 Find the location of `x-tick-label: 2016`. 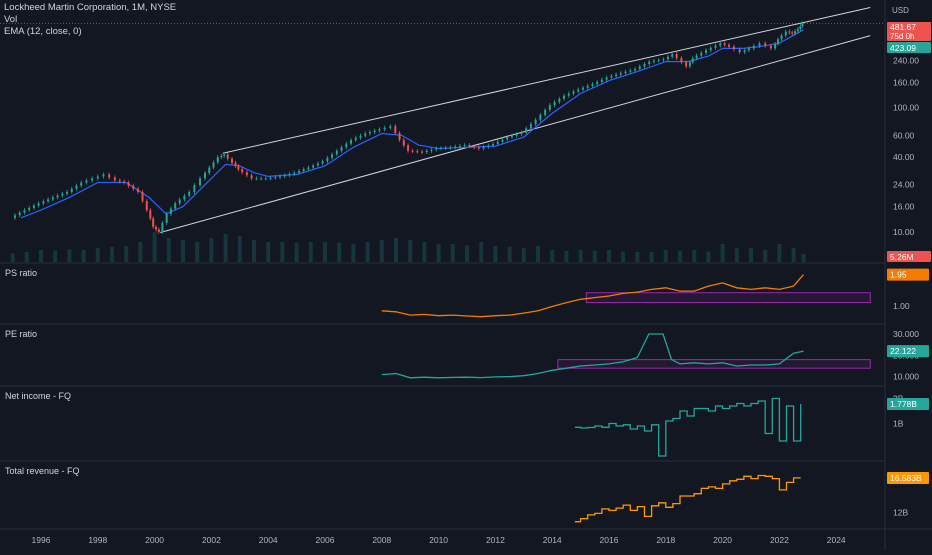

x-tick-label: 2016 is located at coordinates (609, 540).